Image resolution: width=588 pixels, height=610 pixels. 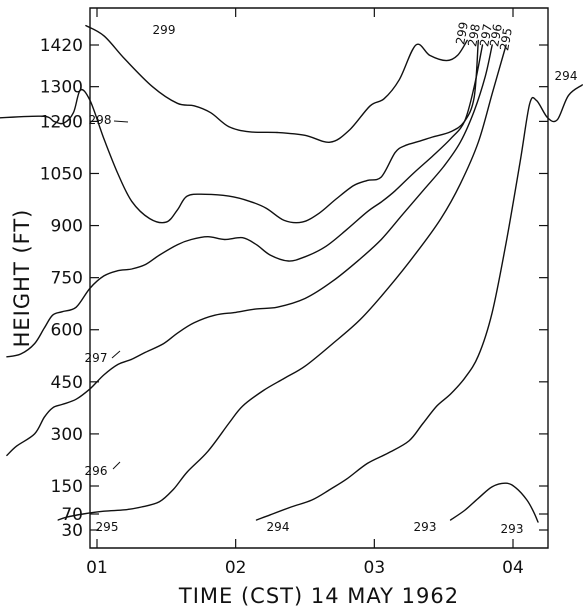 What do you see at coordinates (67, 279) in the screenshot?
I see `y-tick-label: 750` at bounding box center [67, 279].